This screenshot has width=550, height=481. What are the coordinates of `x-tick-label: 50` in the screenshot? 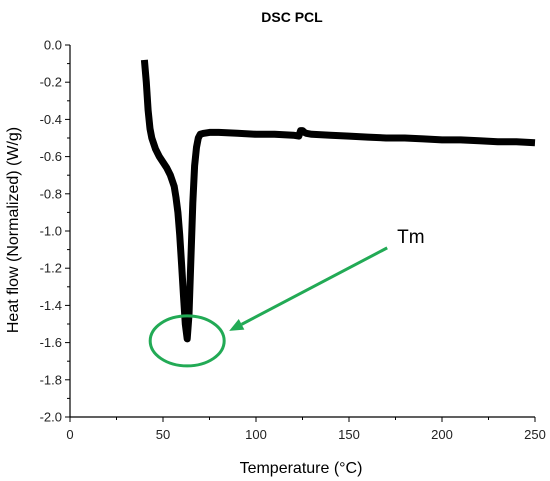 It's located at (163, 434).